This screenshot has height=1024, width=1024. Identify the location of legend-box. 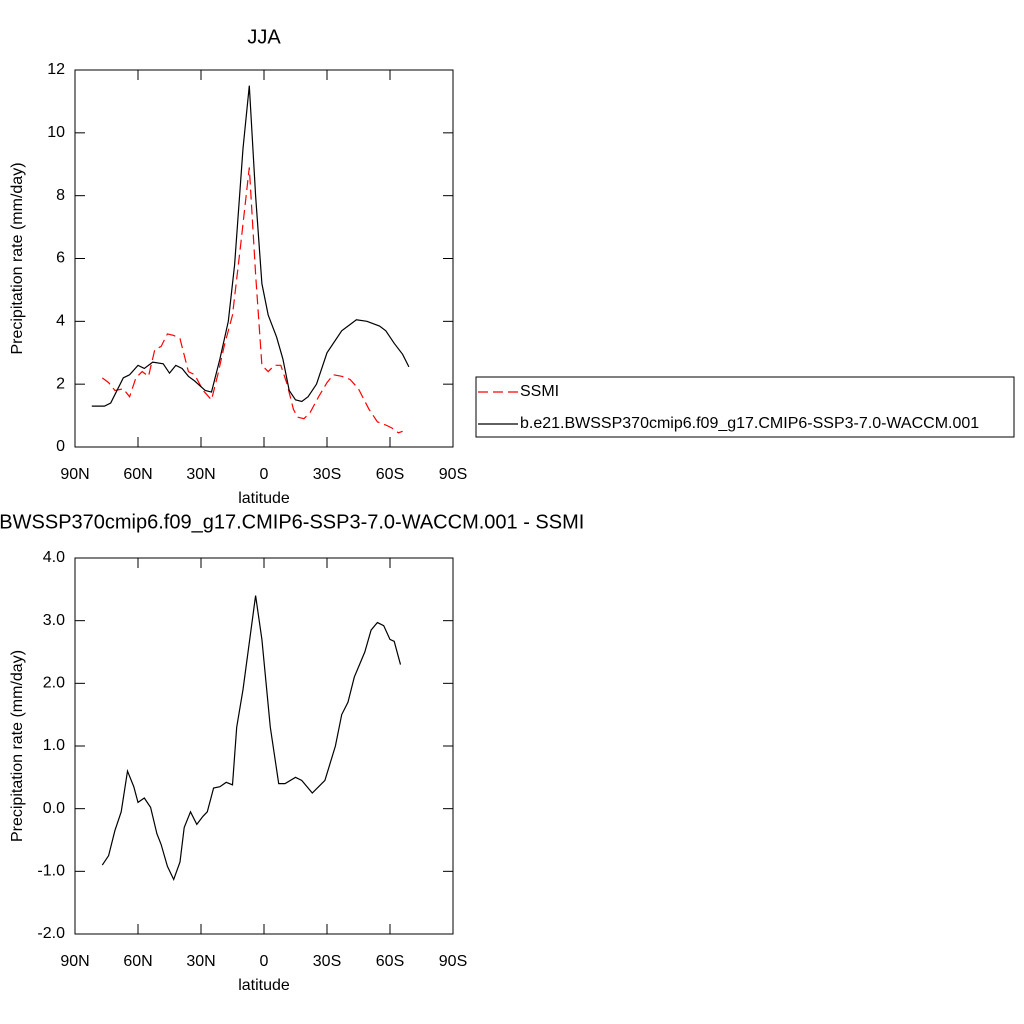
(745, 407).